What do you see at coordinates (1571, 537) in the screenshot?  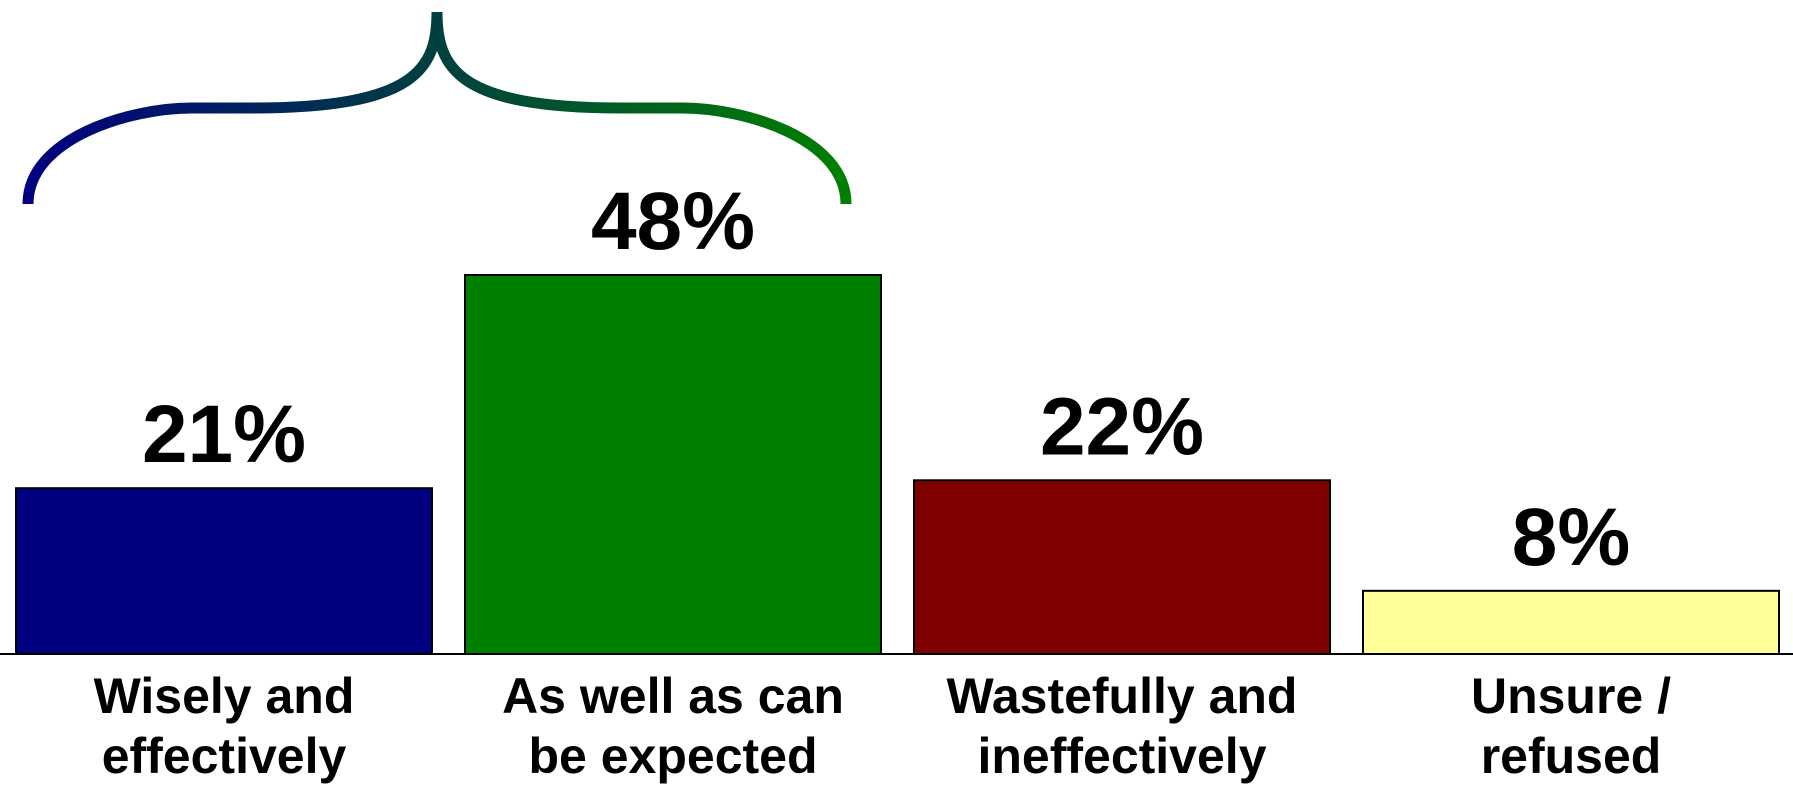 I see `value-label-3: 8%` at bounding box center [1571, 537].